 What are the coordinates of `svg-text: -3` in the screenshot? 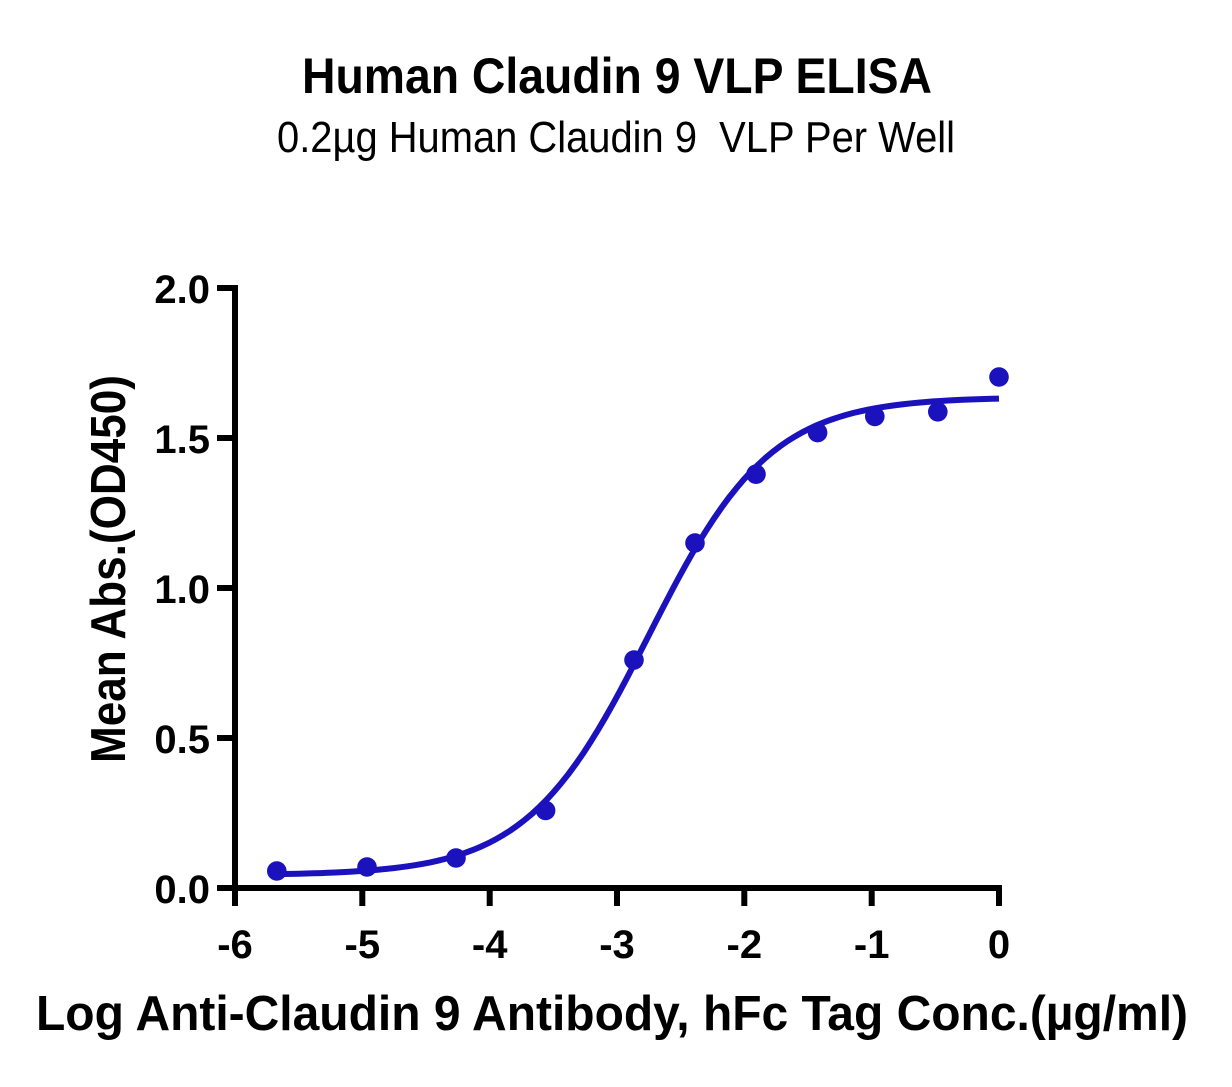 It's located at (617, 945).